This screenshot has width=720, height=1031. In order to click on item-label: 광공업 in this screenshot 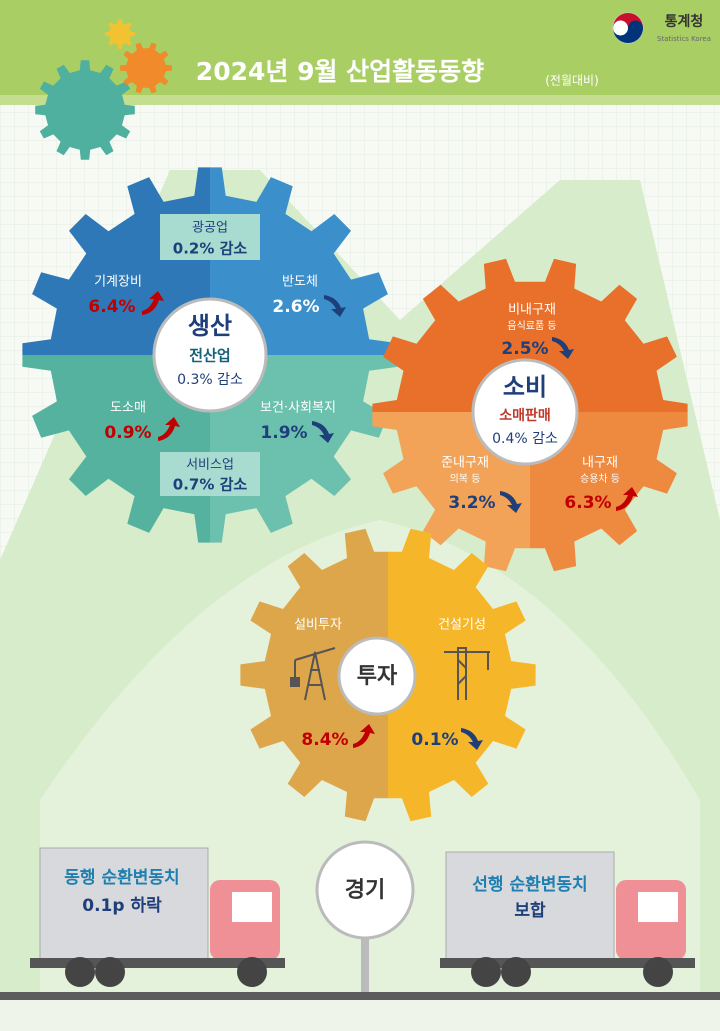, I will do `click(210, 228)`.